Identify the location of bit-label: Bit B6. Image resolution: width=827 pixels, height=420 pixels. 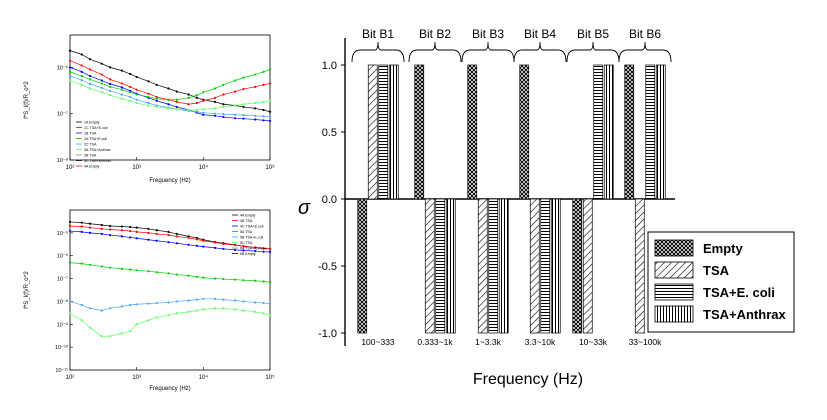
(645, 34).